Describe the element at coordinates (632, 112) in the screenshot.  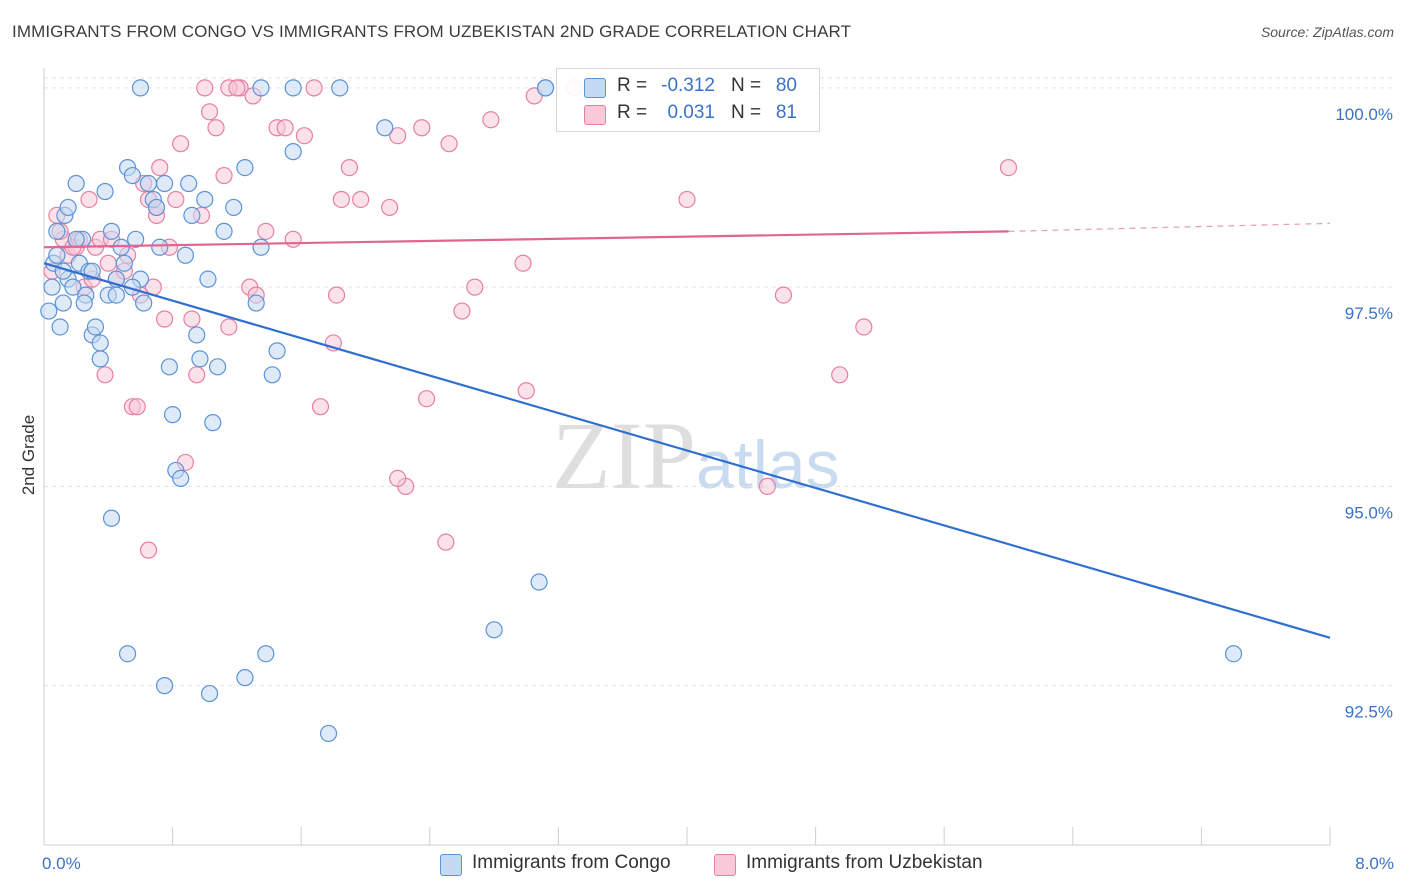
I see `legend-r-label: R =` at that location.